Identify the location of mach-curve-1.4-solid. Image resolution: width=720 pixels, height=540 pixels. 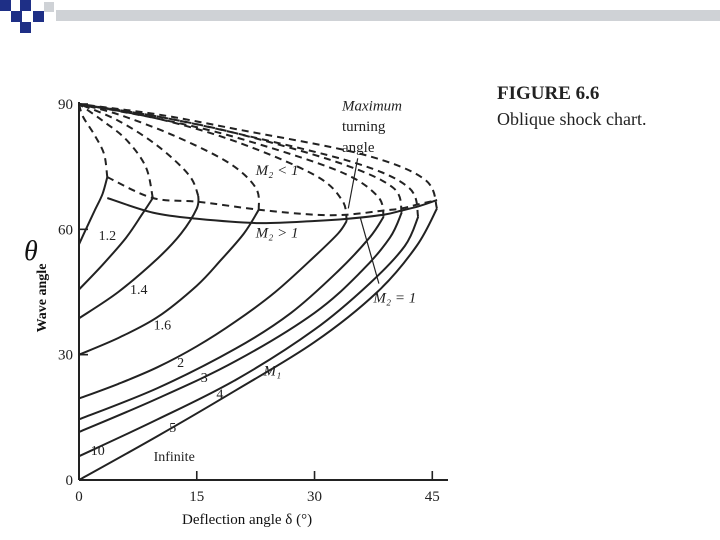
(116, 244).